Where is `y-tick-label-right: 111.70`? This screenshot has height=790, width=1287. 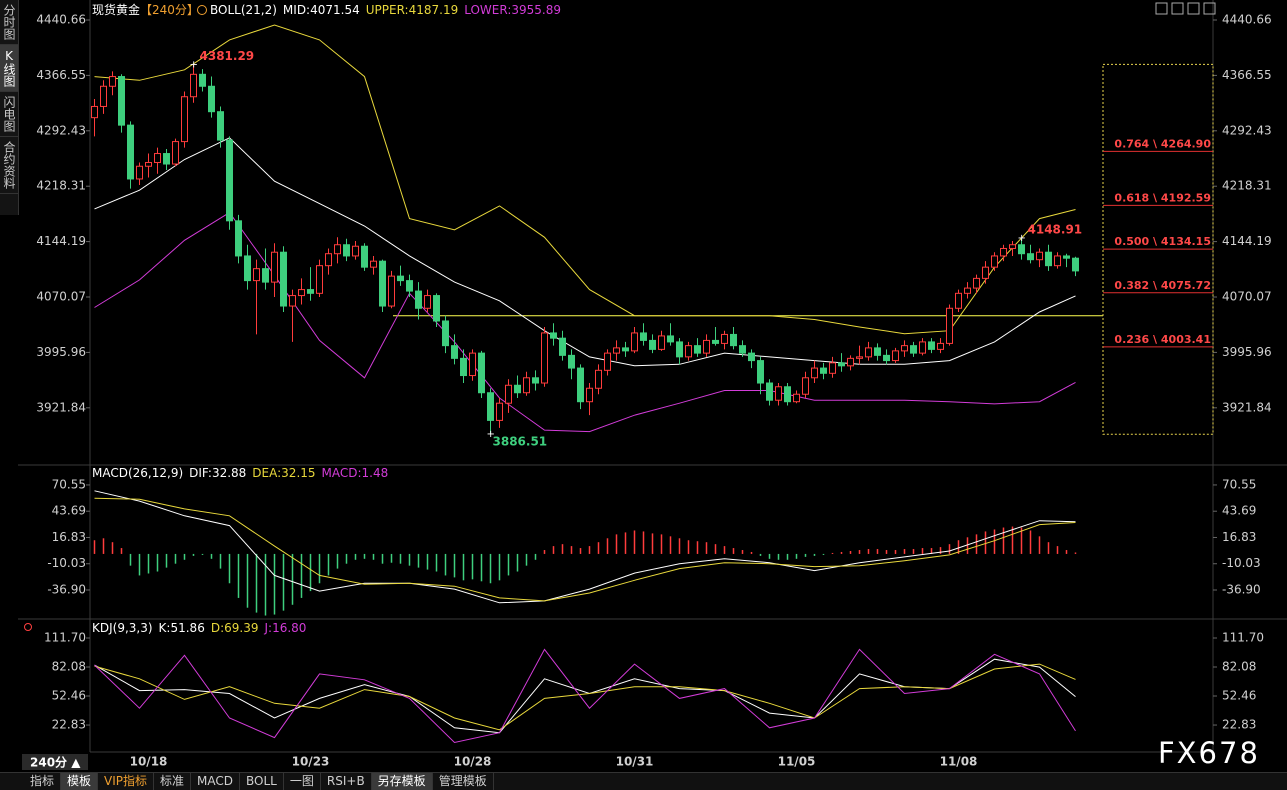
y-tick-label-right: 111.70 is located at coordinates (1243, 637).